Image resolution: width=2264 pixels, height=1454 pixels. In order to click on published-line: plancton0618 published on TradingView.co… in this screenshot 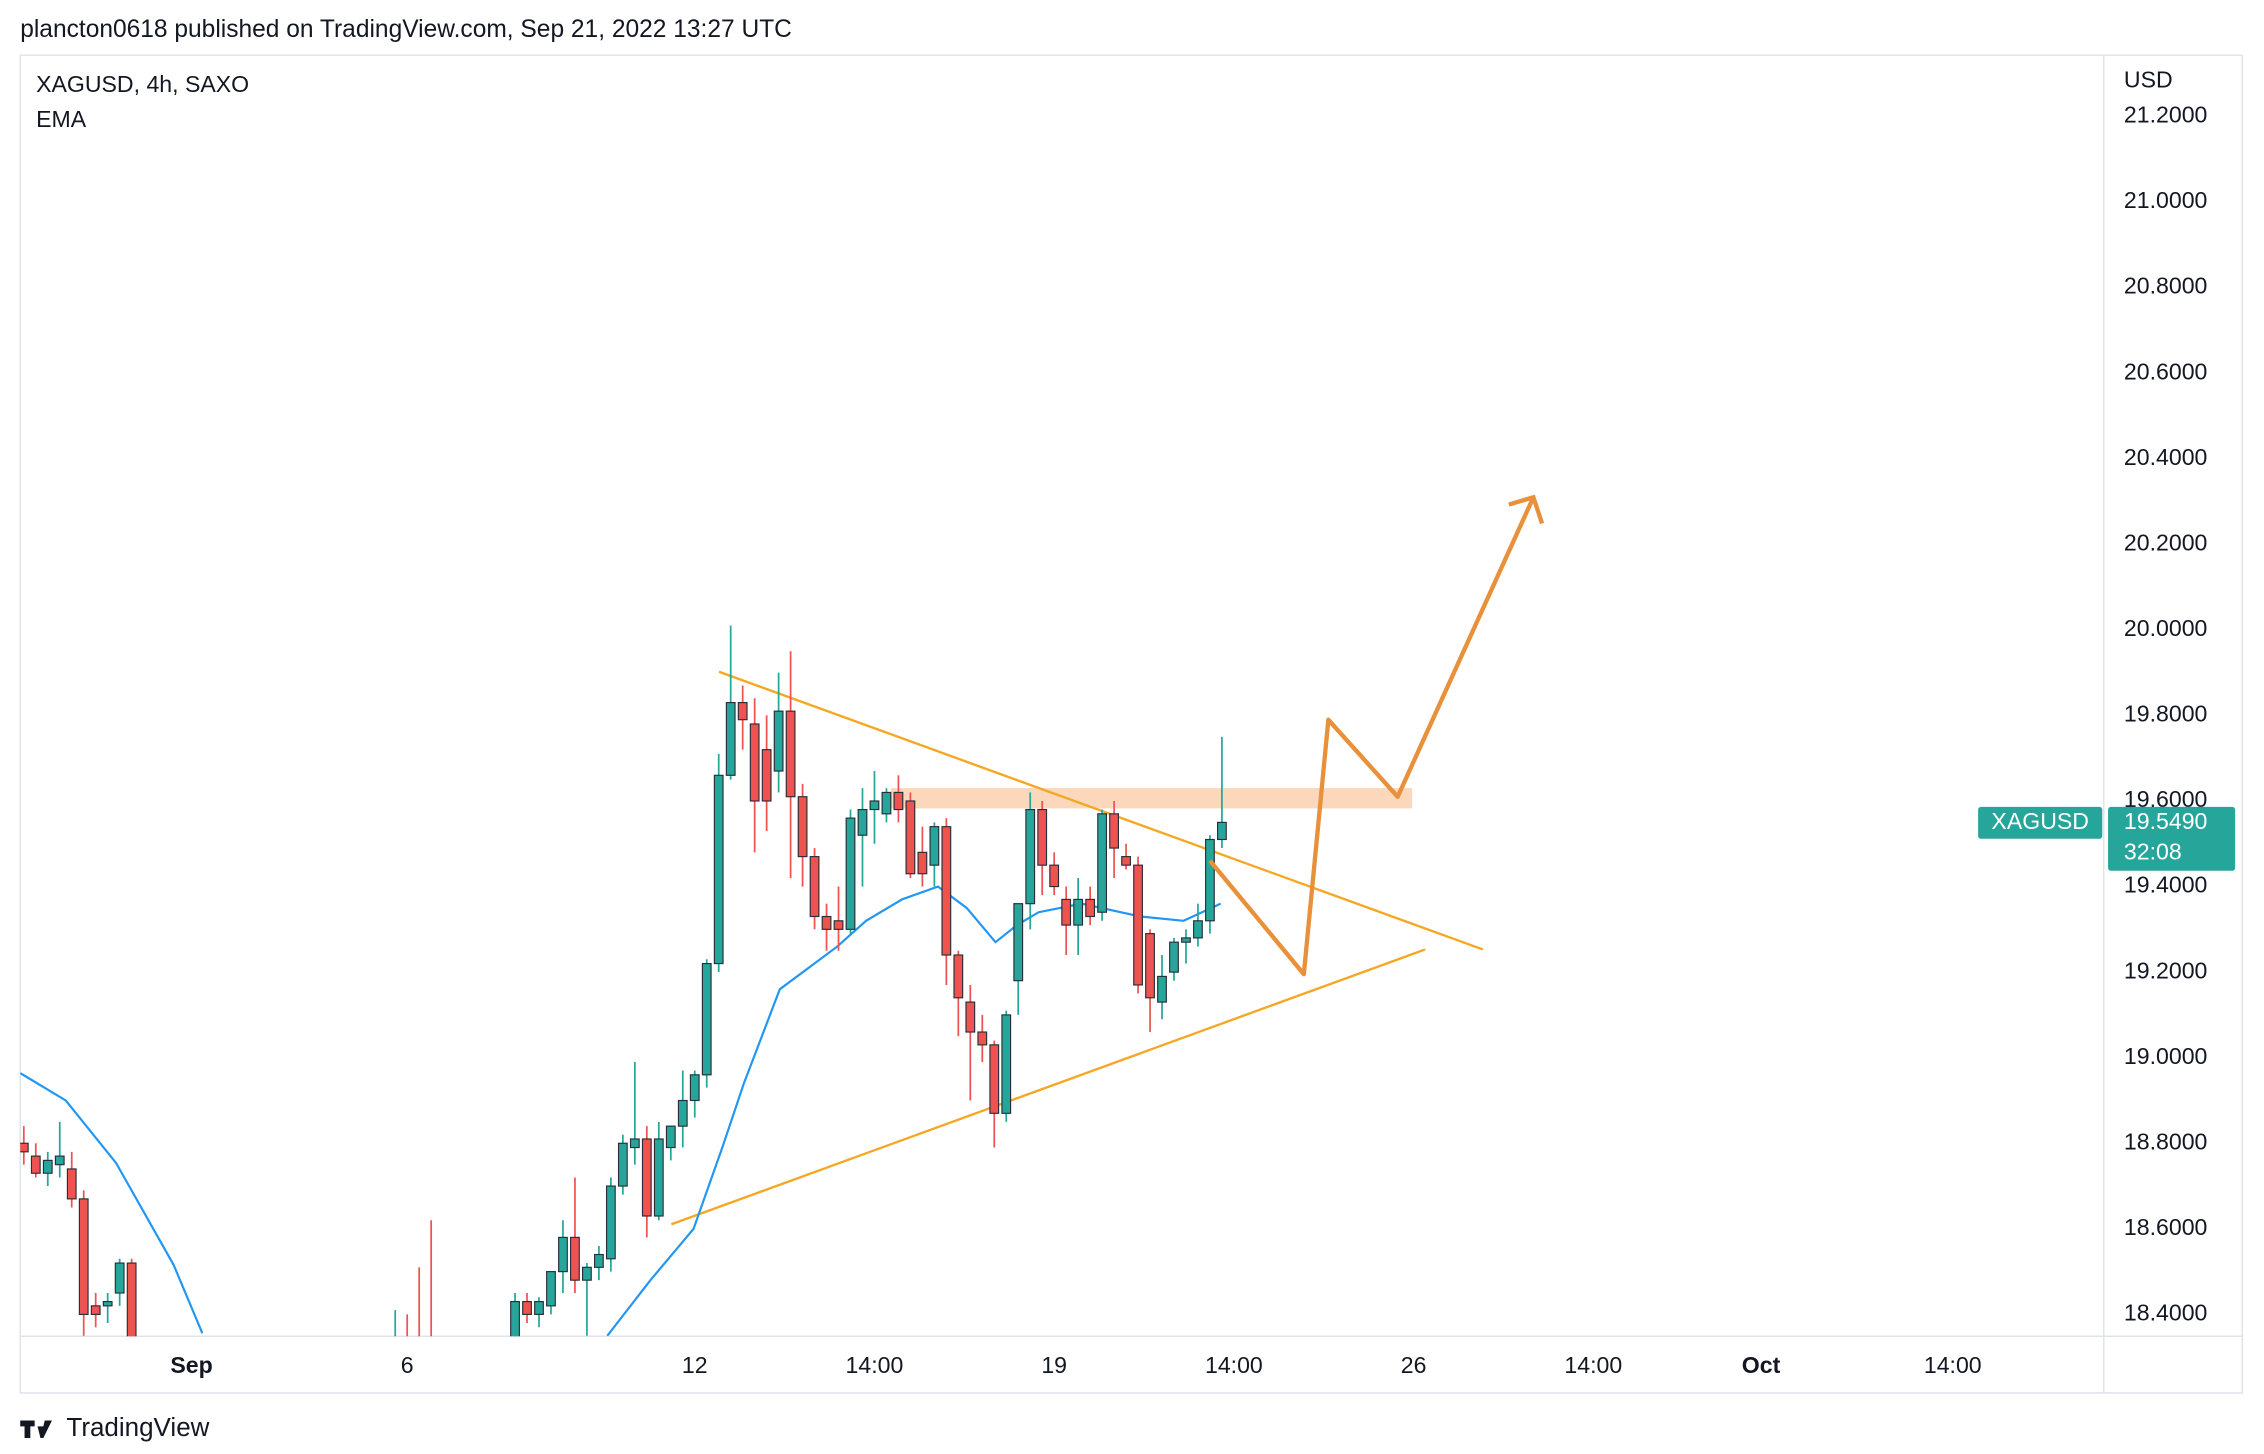, I will do `click(406, 29)`.